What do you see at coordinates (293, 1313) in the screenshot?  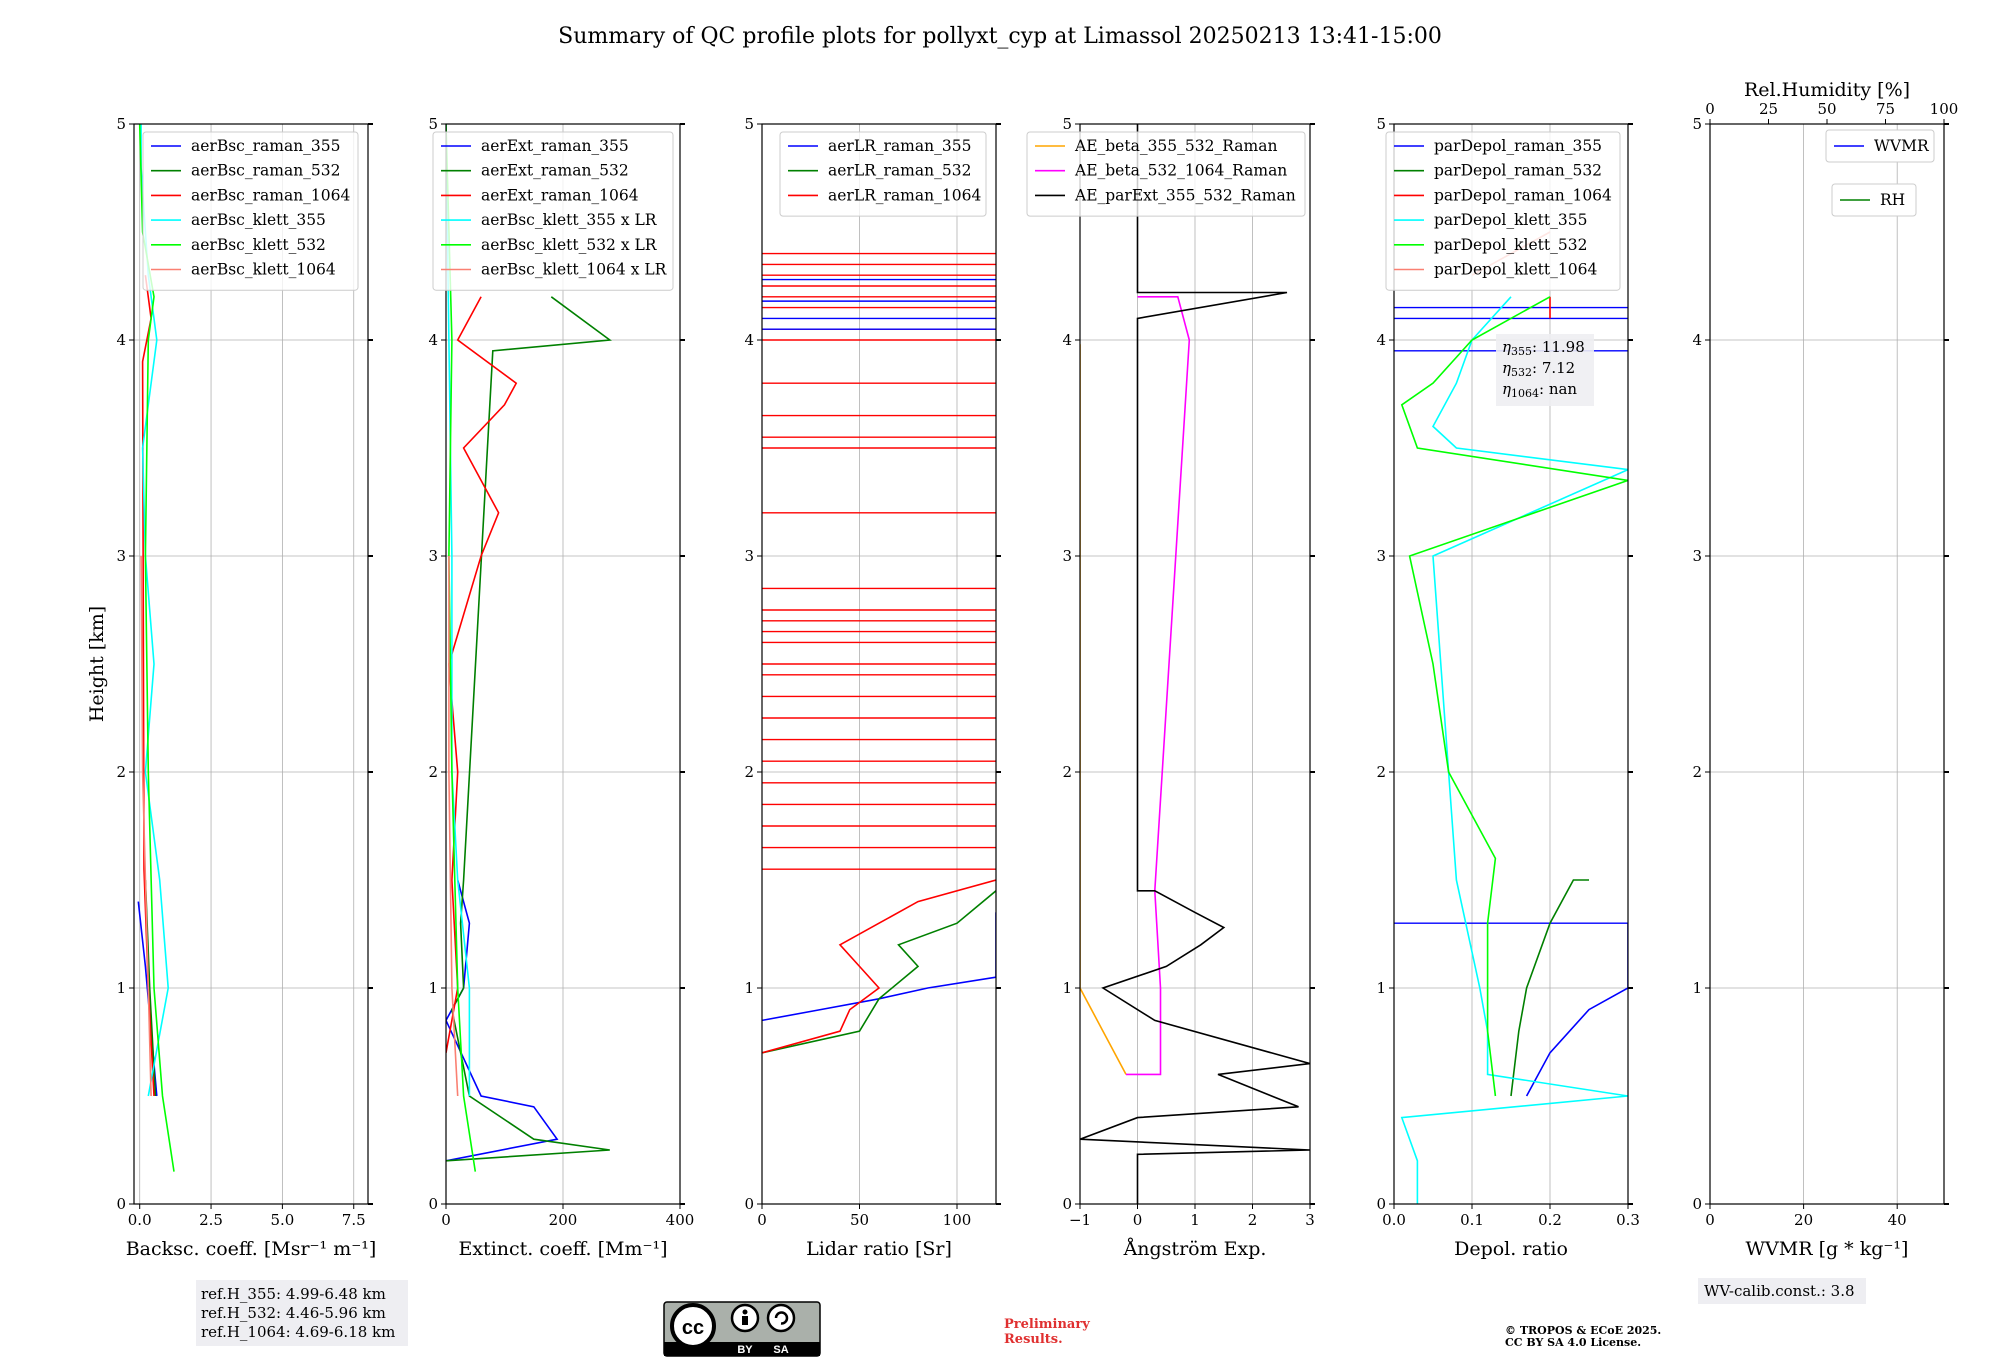 I see `ref-height-532: ref.H_532: 4.46-5.96 km` at bounding box center [293, 1313].